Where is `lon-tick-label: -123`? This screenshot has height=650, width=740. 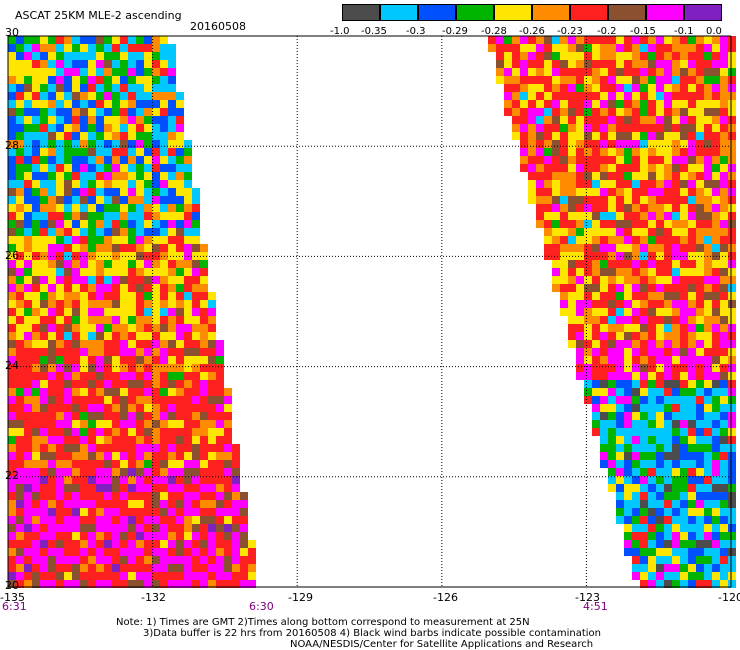
lon-tick-label: -123 is located at coordinates (587, 597).